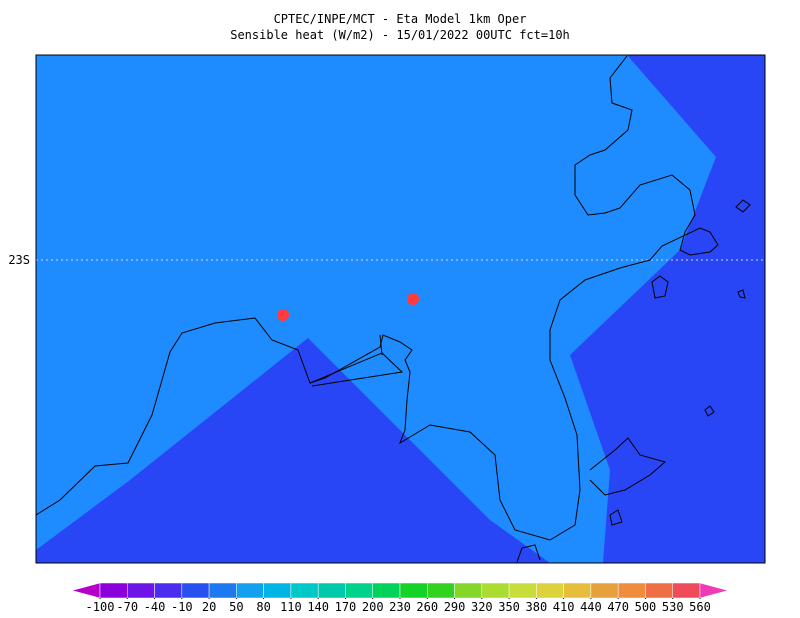  I want to click on colorbar-label: -40, so click(155, 607).